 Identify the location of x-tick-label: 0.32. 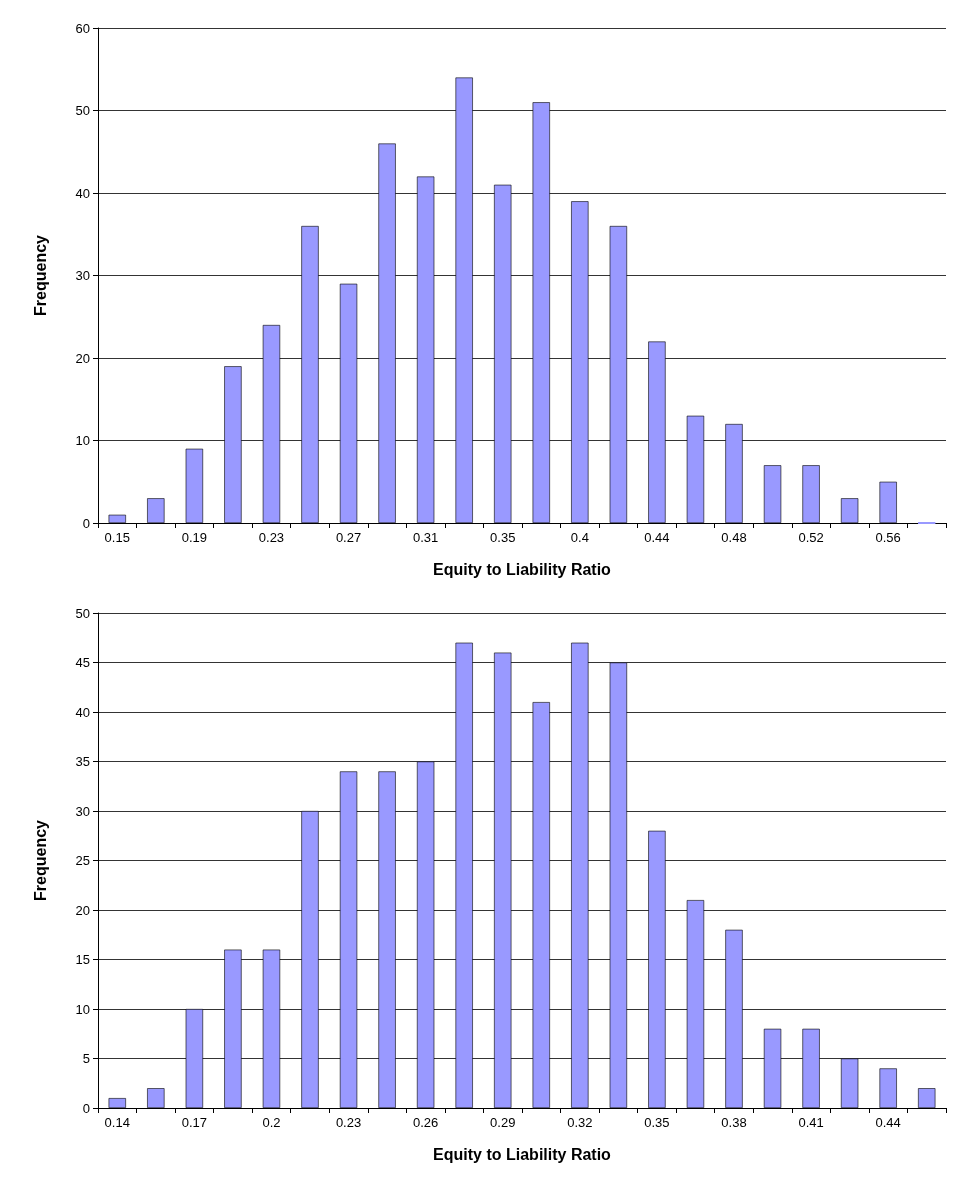
(580, 1122).